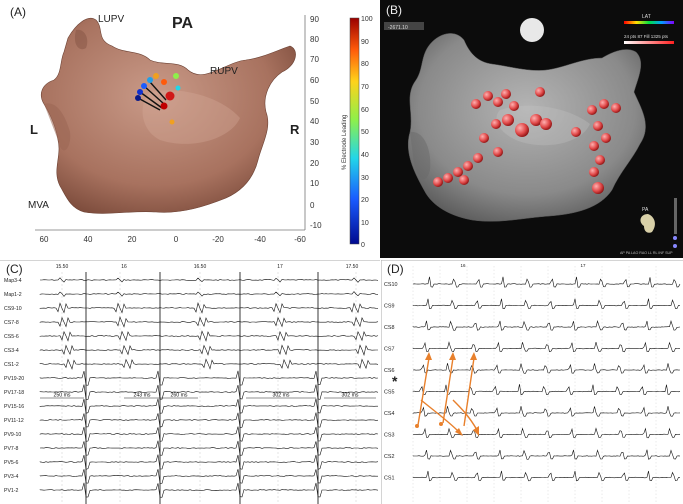  What do you see at coordinates (13, 281) in the screenshot?
I see `channel-label: Map3-4` at bounding box center [13, 281].